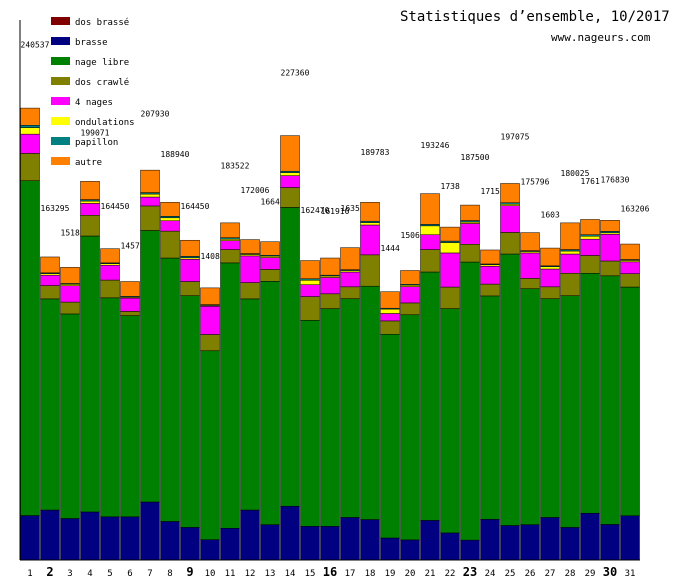 Image resolution: width=680 pixels, height=580 pixels. What do you see at coordinates (550, 574) in the screenshot?
I see `x-tick-label-27: 27` at bounding box center [550, 574].